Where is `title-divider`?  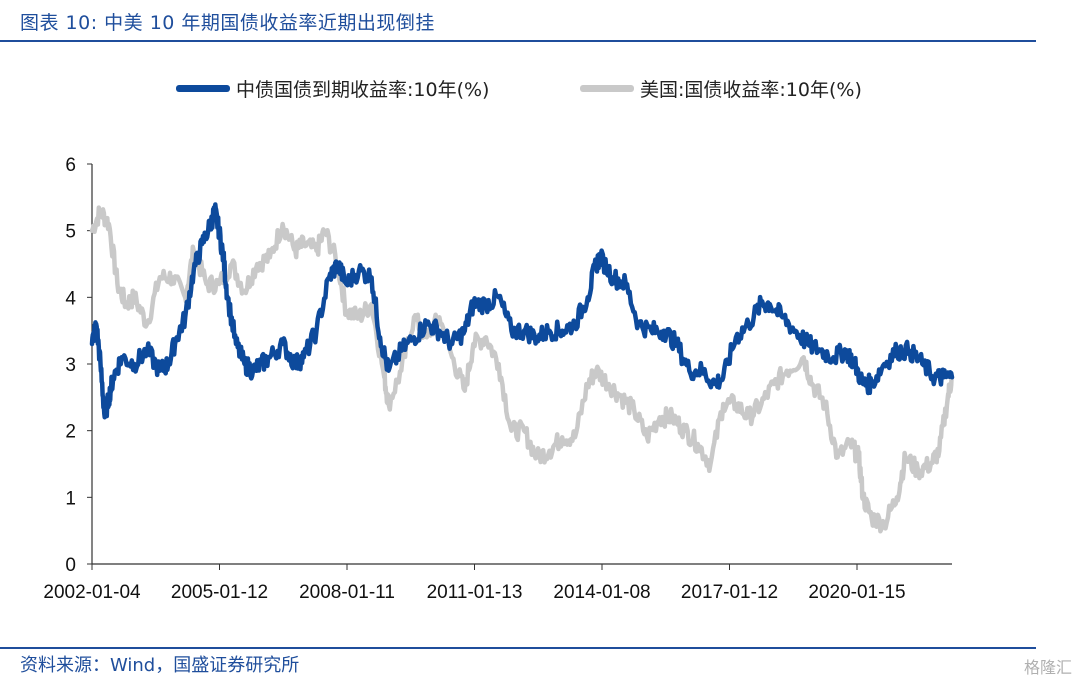
title-divider is located at coordinates (518, 41).